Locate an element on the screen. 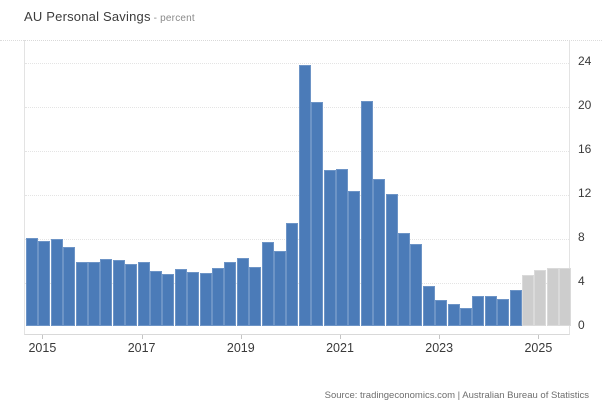 The image size is (602, 411). bar-2023-Q3 is located at coordinates (466, 317).